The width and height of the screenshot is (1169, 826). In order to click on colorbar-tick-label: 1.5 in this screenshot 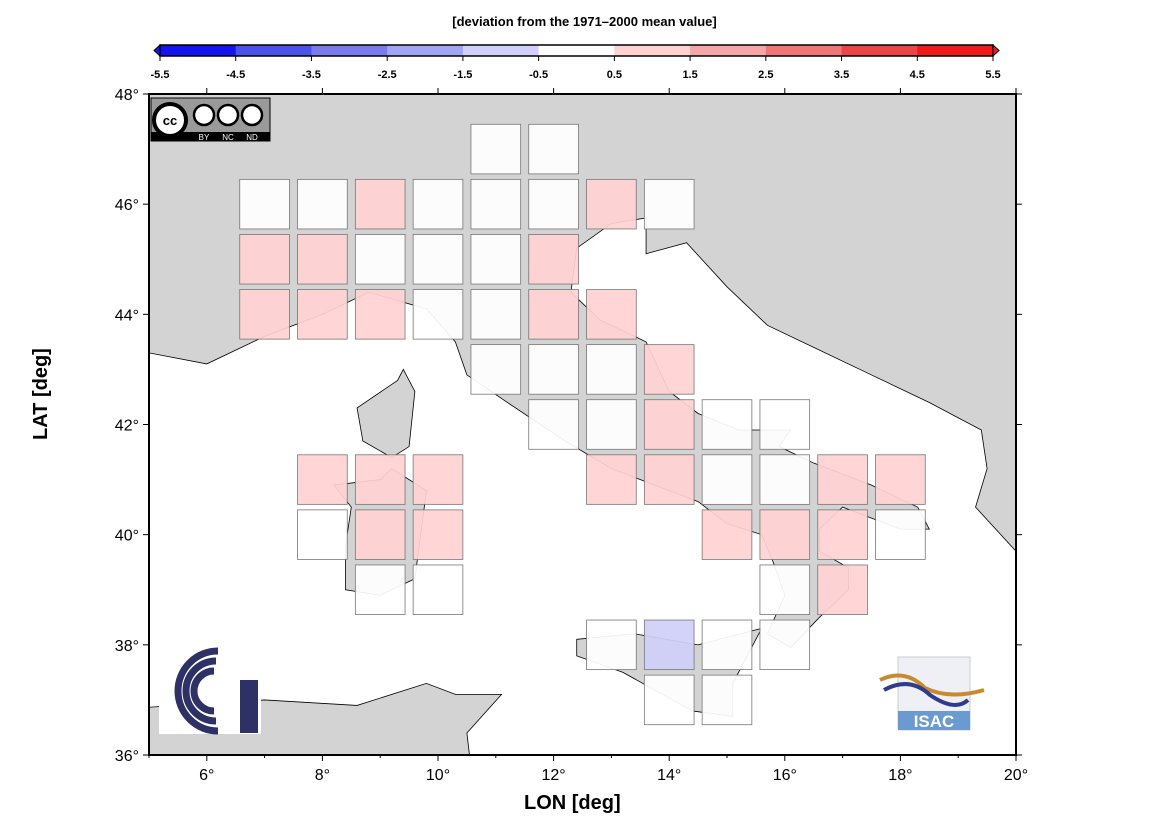, I will do `click(689, 75)`.